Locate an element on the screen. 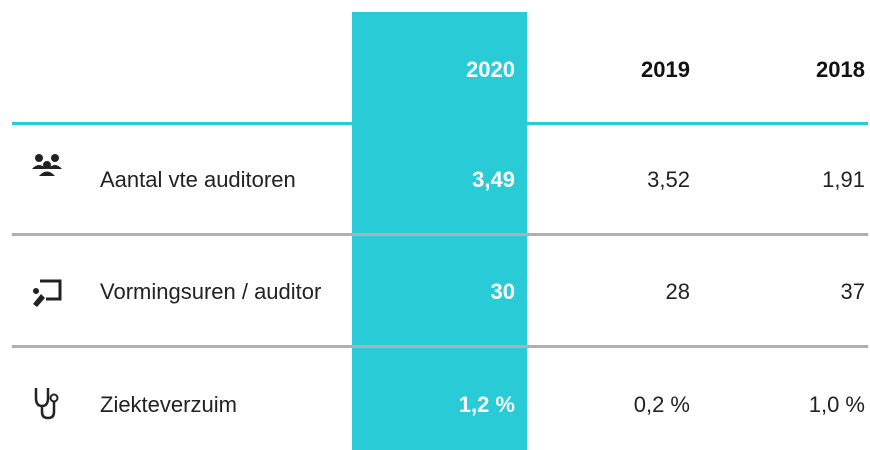 This screenshot has height=450, width=870. column-header: 2018 is located at coordinates (840, 69).